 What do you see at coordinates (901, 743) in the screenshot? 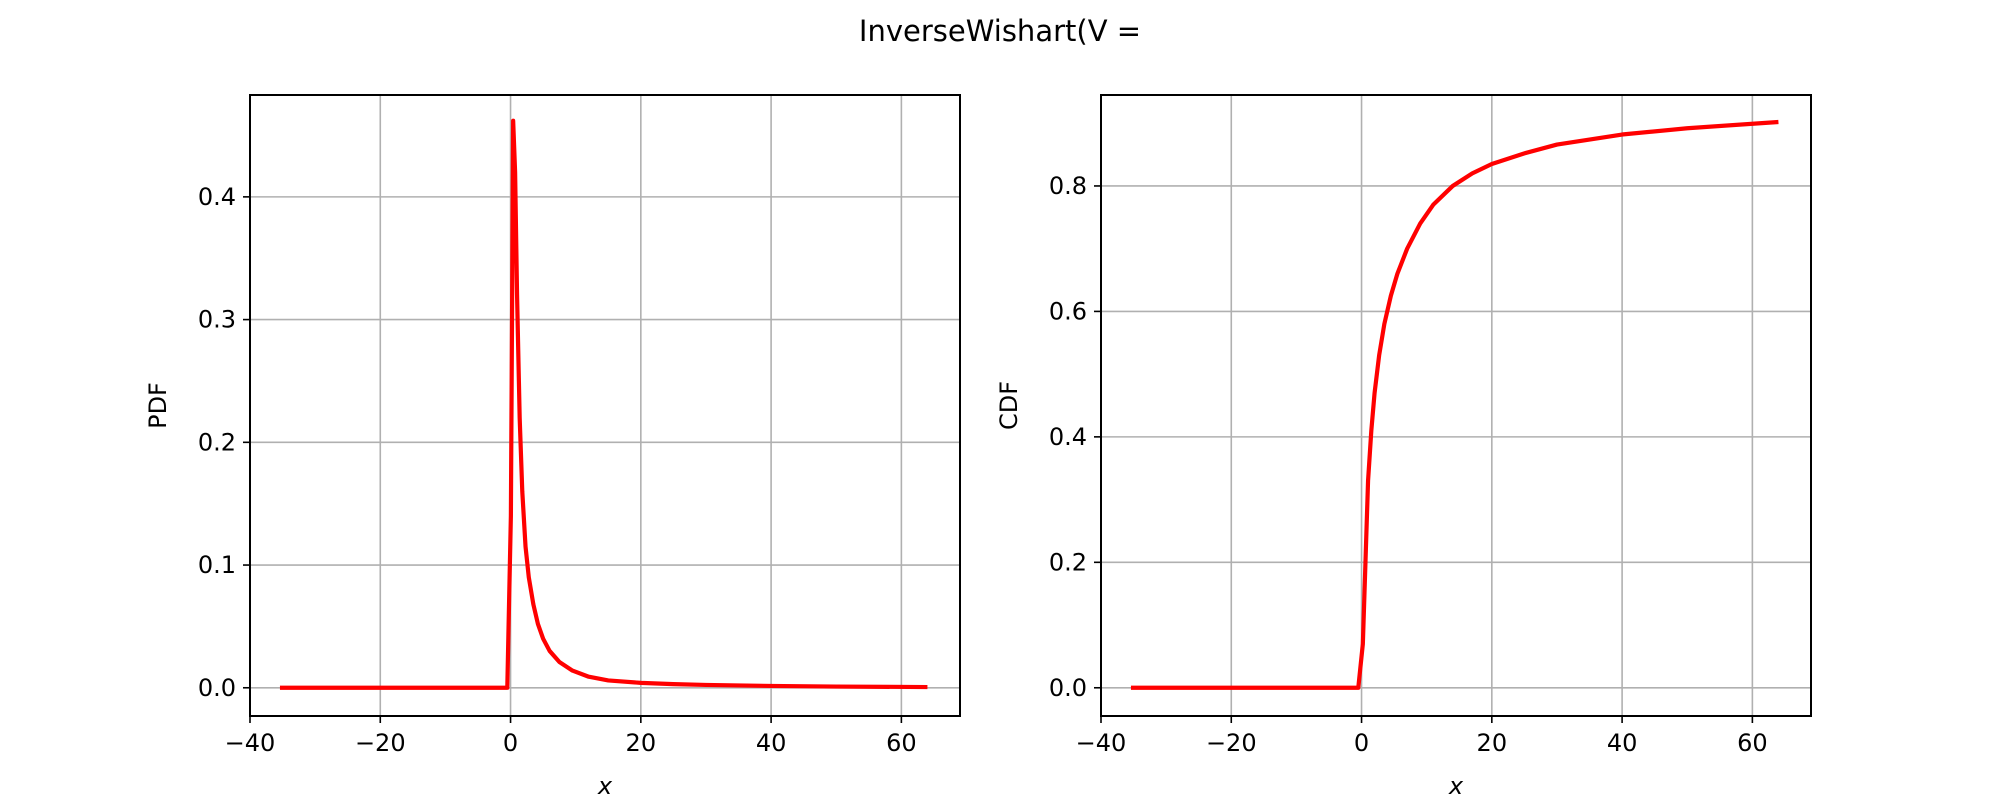
I see `pdf-x-tick-label: 60` at bounding box center [901, 743].